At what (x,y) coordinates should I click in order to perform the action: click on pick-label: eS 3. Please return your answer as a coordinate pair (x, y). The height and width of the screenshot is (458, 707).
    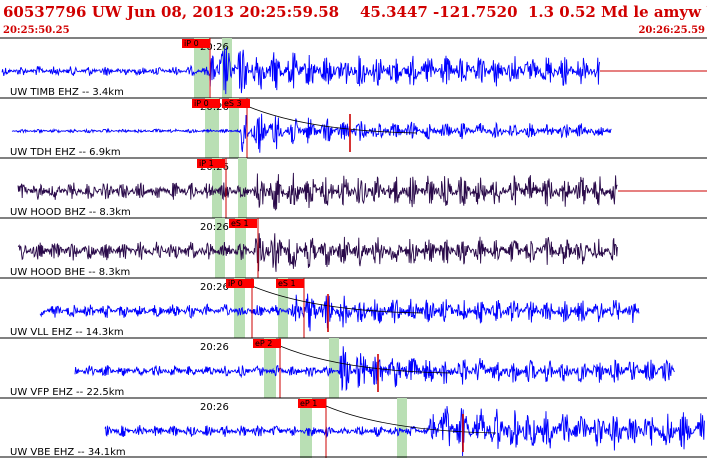
    Looking at the image, I should click on (233, 103).